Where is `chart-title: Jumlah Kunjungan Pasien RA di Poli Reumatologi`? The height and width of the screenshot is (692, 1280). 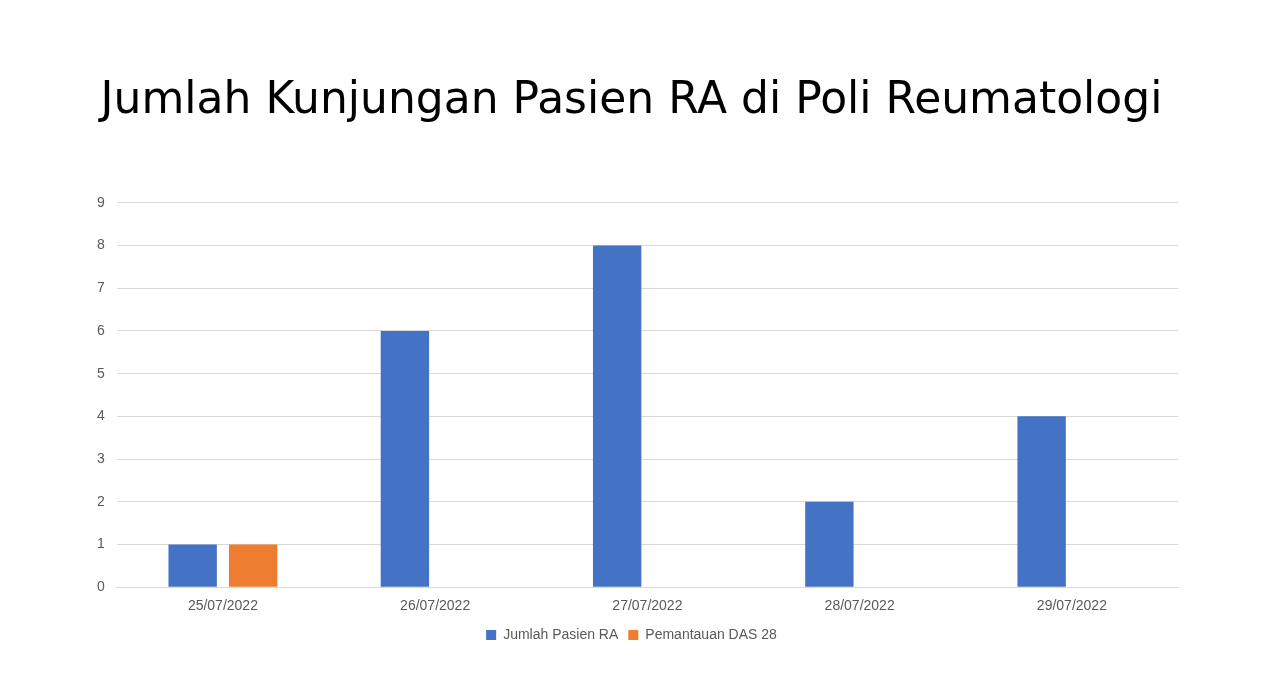 chart-title: Jumlah Kunjungan Pasien RA di Poli Reumatologi is located at coordinates (630, 97).